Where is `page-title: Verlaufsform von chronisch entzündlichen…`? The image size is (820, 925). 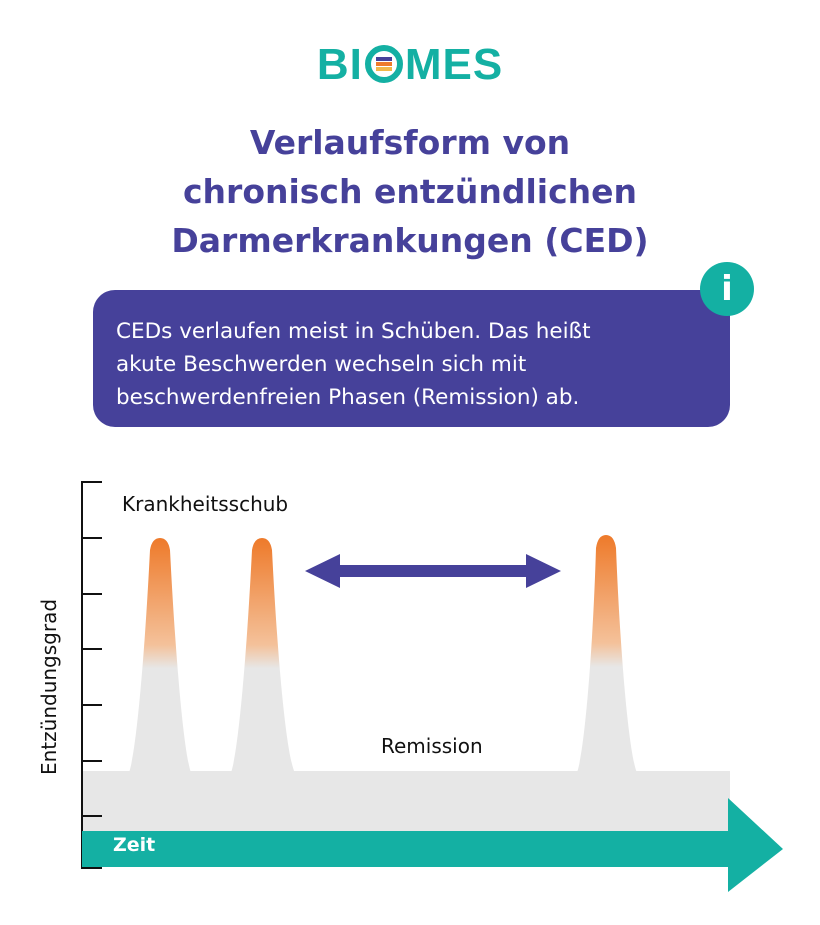 page-title: Verlaufsform von chronisch entzündlichen… is located at coordinates (410, 191).